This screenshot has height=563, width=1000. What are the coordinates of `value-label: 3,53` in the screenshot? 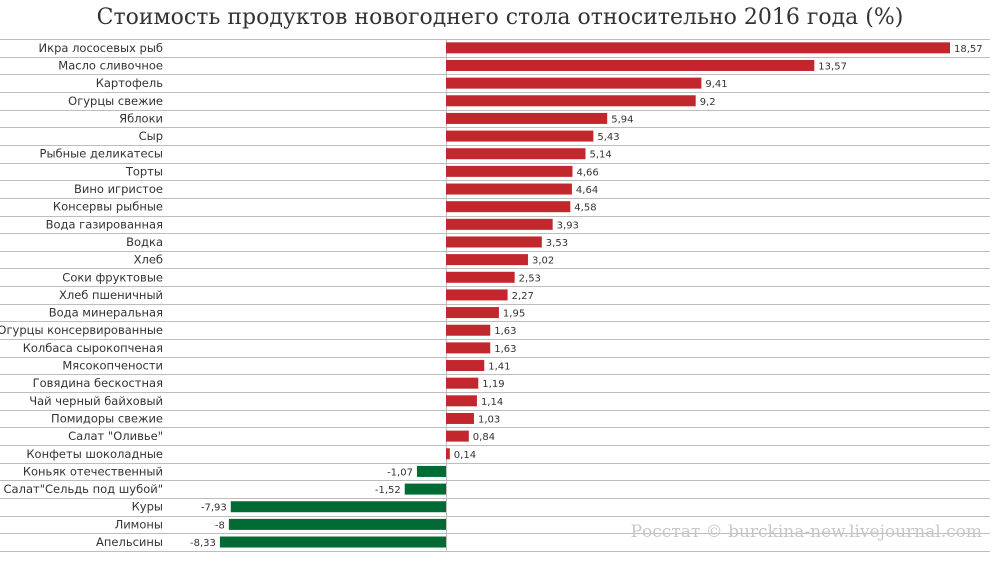 It's located at (557, 243).